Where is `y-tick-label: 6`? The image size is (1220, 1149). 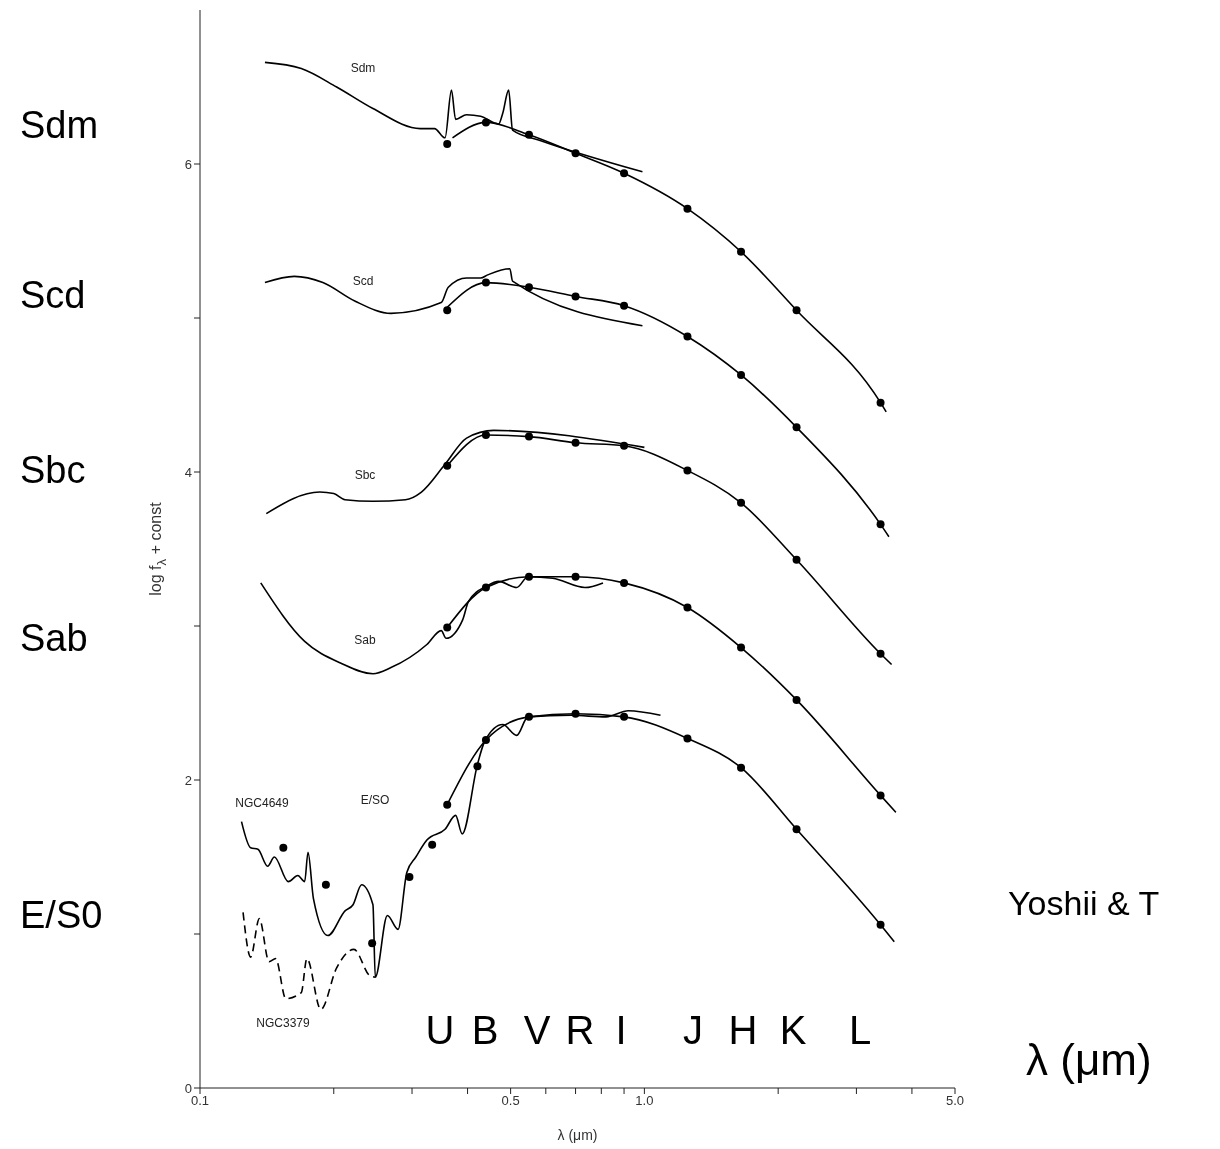
y-tick-label: 6 is located at coordinates (188, 164).